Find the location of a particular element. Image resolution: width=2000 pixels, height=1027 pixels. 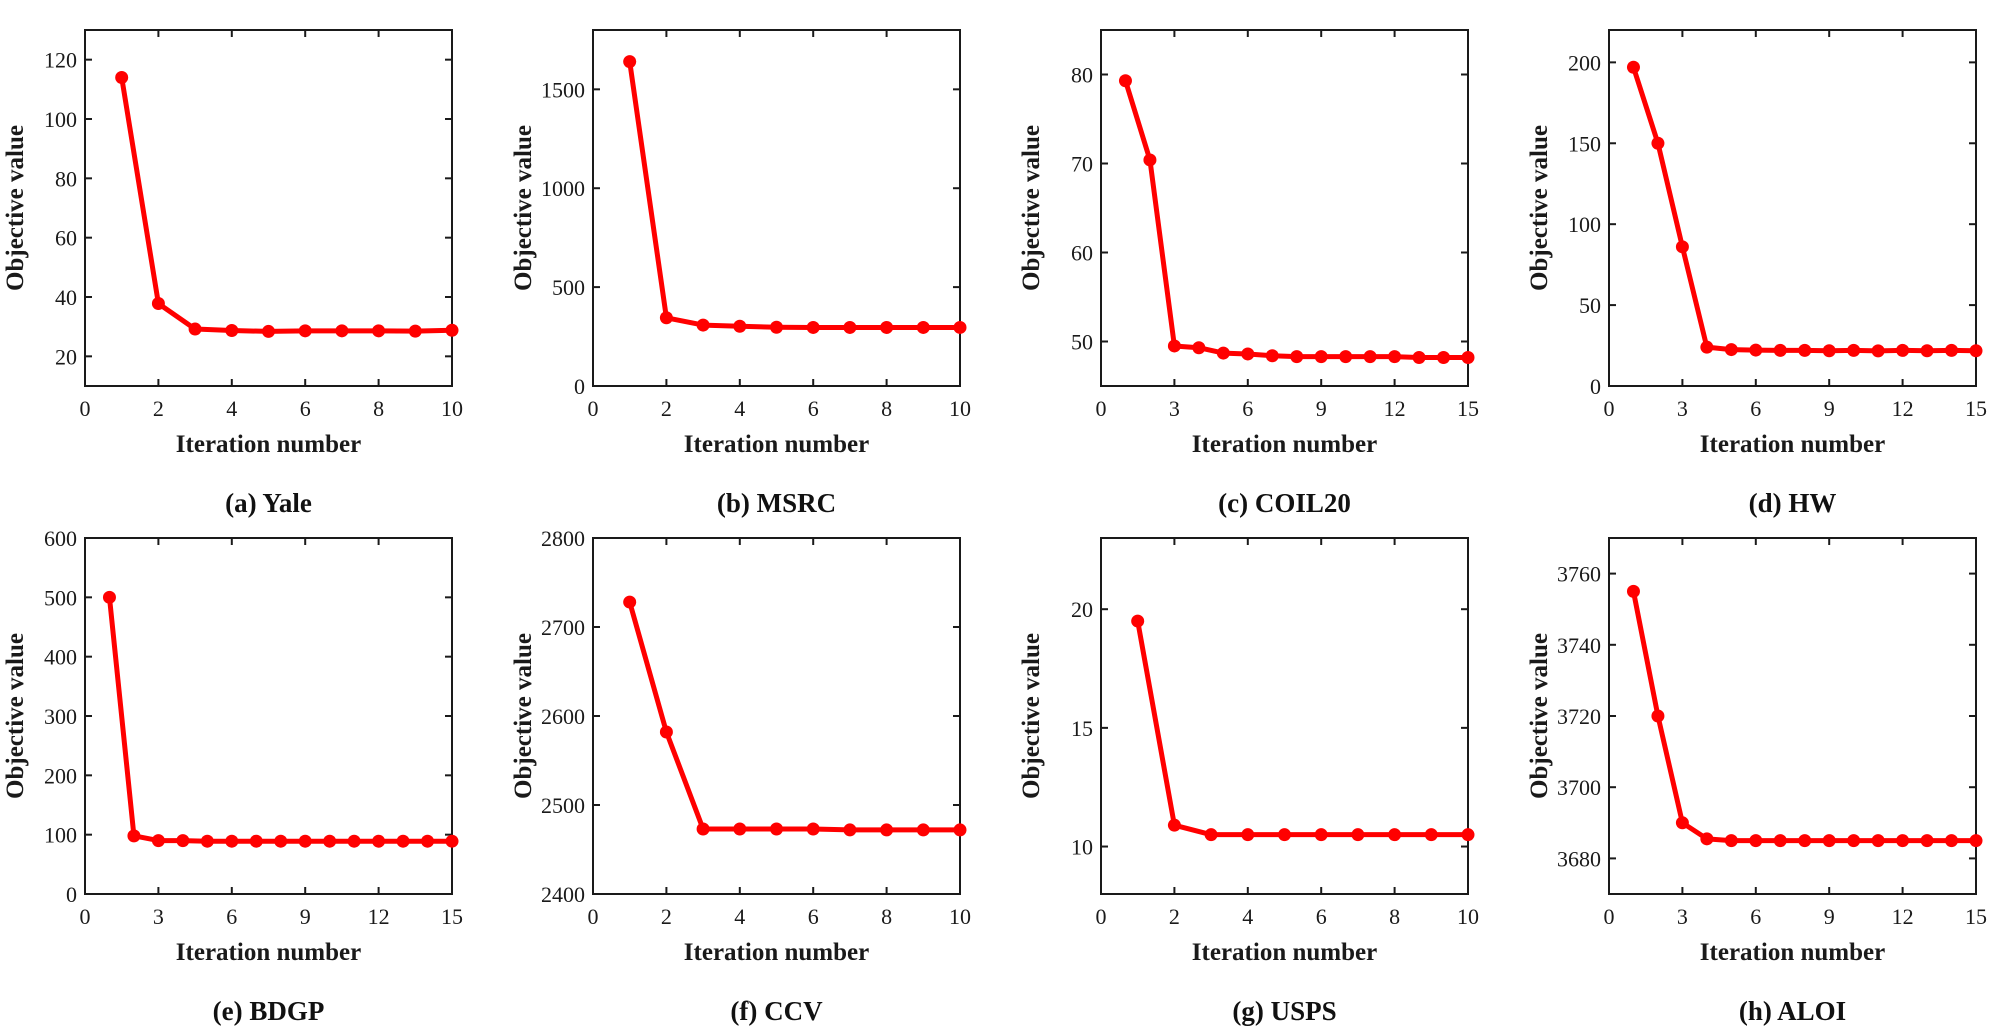

y-tick-label: 2500 is located at coordinates (563, 805).